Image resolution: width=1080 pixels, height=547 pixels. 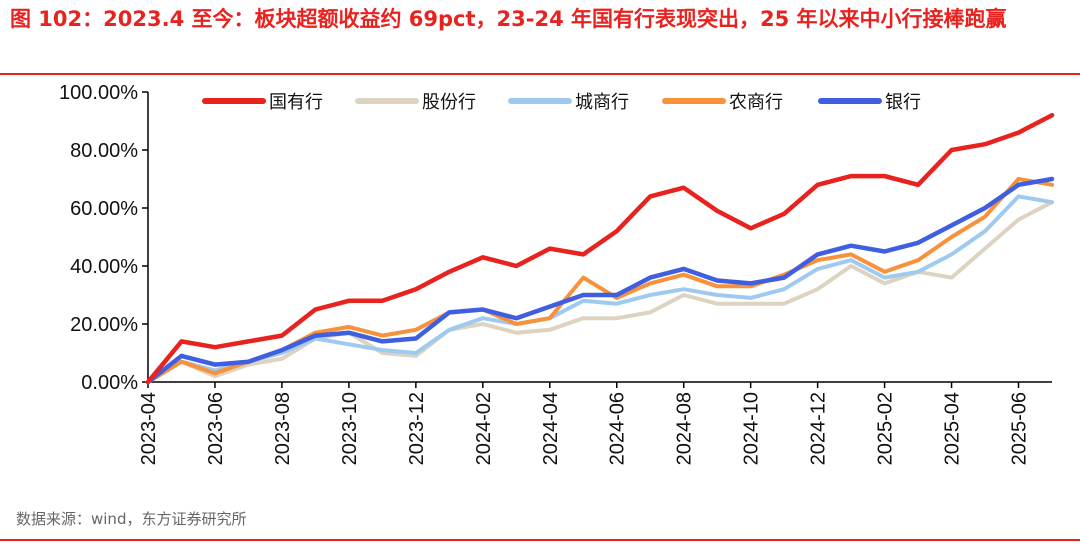 I want to click on x-tick-label: 2023-10, so click(x=350, y=428).